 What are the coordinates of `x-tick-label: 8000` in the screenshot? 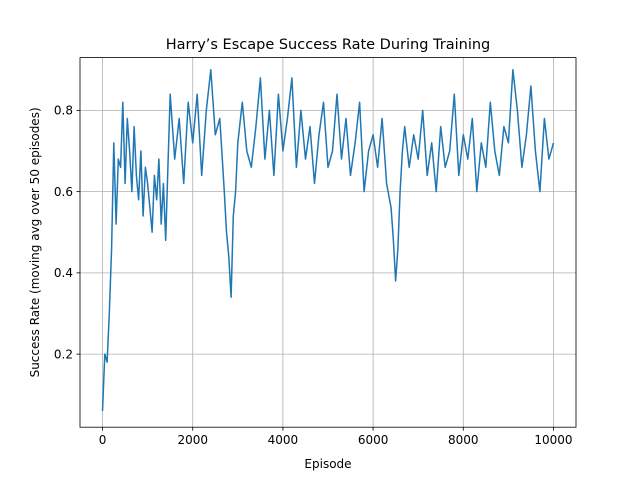 It's located at (463, 440).